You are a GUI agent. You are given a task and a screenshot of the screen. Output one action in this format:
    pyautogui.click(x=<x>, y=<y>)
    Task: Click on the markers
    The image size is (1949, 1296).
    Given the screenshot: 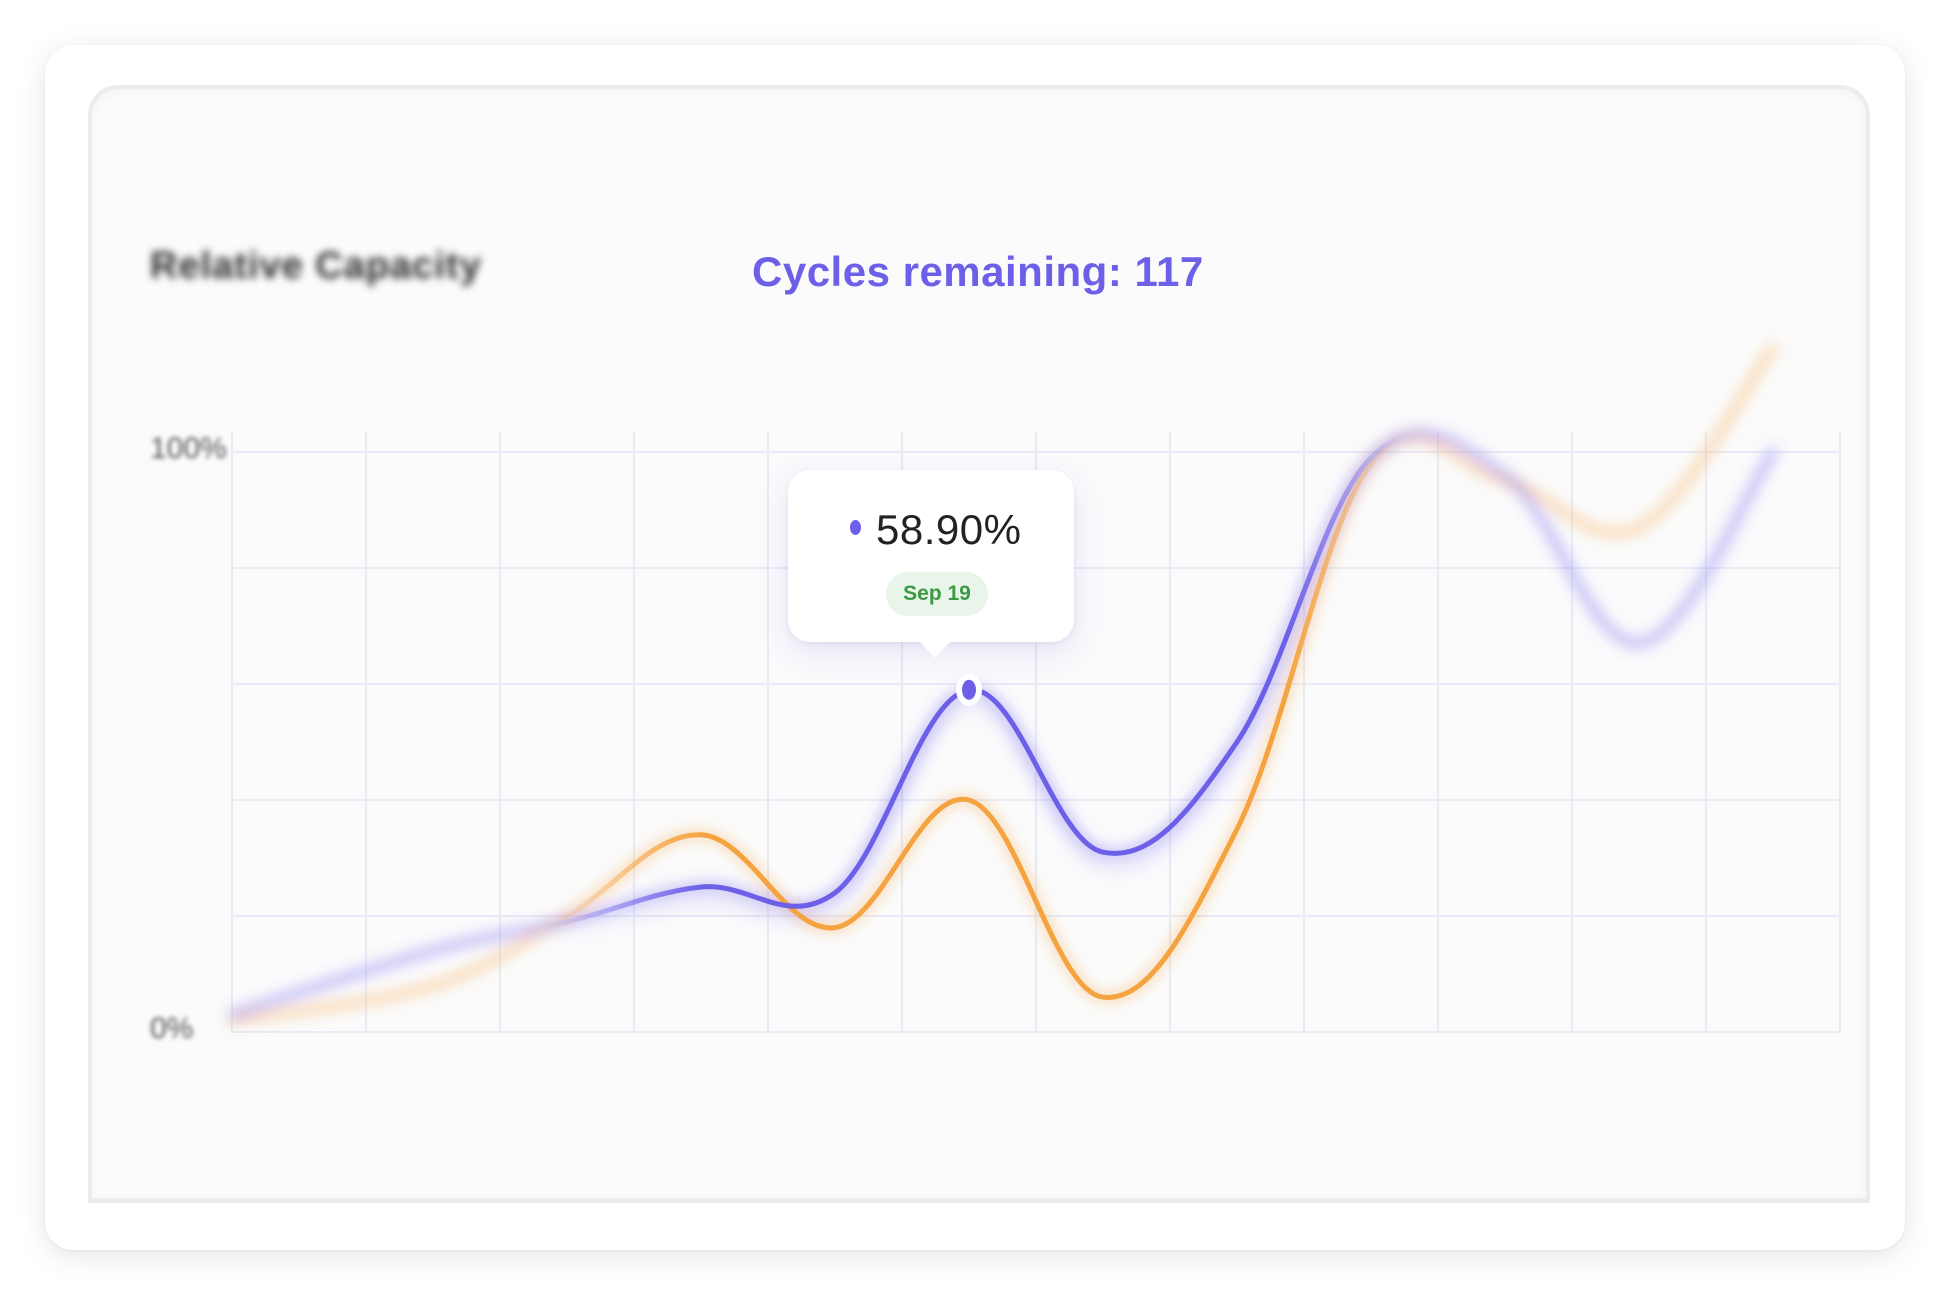 What is the action you would take?
    pyautogui.click(x=969, y=689)
    